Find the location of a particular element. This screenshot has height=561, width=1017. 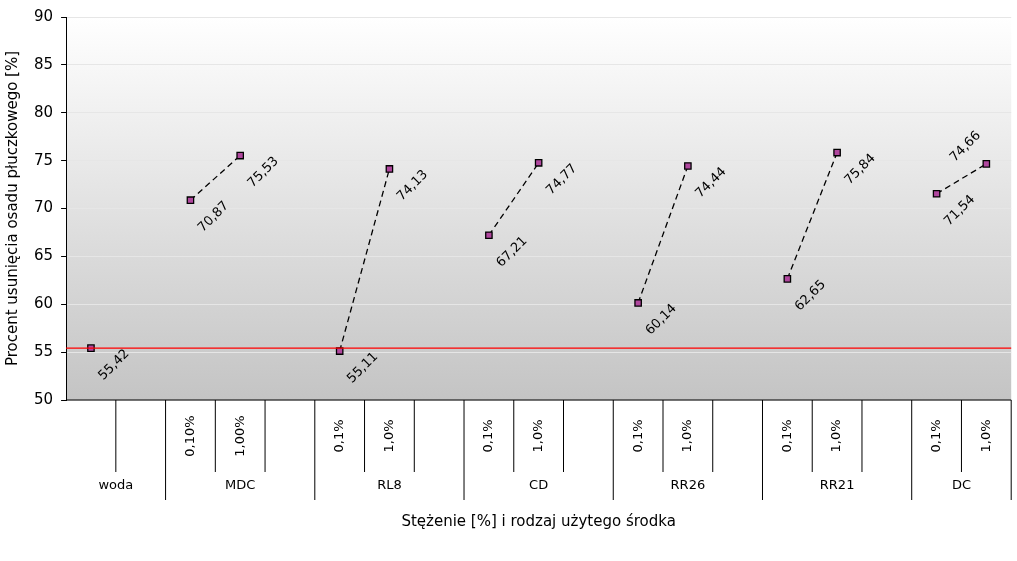

y-tick-label: 90 is located at coordinates (43, 15).